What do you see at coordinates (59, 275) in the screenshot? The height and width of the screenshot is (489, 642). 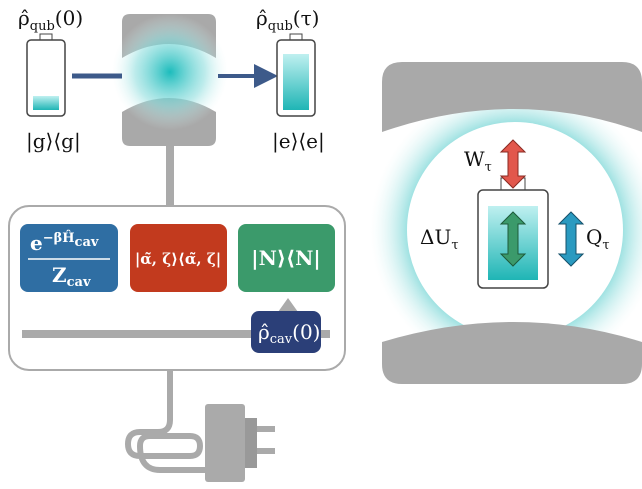 I see `label-part: Z` at bounding box center [59, 275].